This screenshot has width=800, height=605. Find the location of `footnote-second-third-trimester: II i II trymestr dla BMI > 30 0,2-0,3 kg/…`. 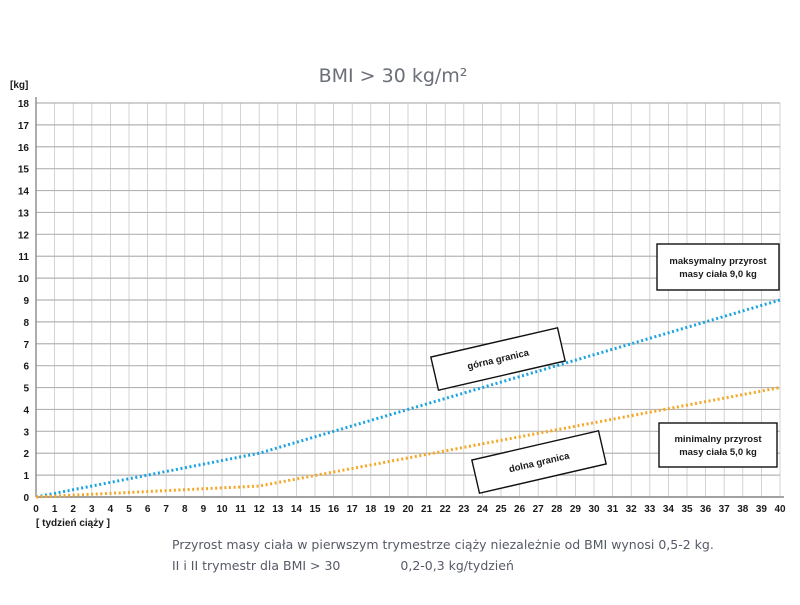

footnote-second-third-trimester: II i II trymestr dla BMI > 30 0,2-0,3 kg/… is located at coordinates (343, 565).